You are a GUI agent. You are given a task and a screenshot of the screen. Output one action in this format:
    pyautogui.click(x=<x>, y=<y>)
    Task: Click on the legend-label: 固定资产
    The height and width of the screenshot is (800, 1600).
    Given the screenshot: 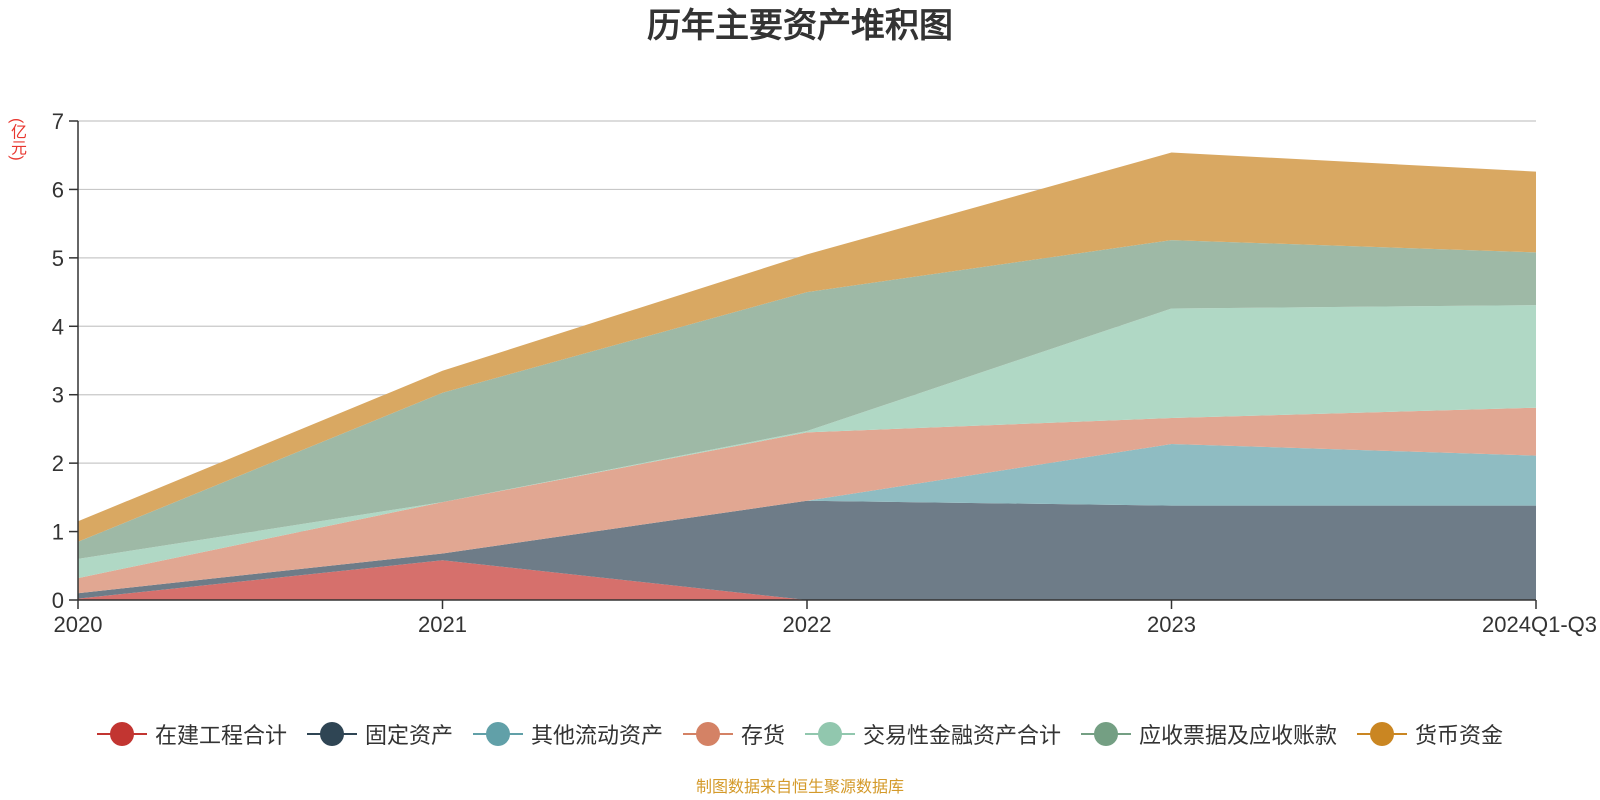 What is the action you would take?
    pyautogui.click(x=408, y=735)
    